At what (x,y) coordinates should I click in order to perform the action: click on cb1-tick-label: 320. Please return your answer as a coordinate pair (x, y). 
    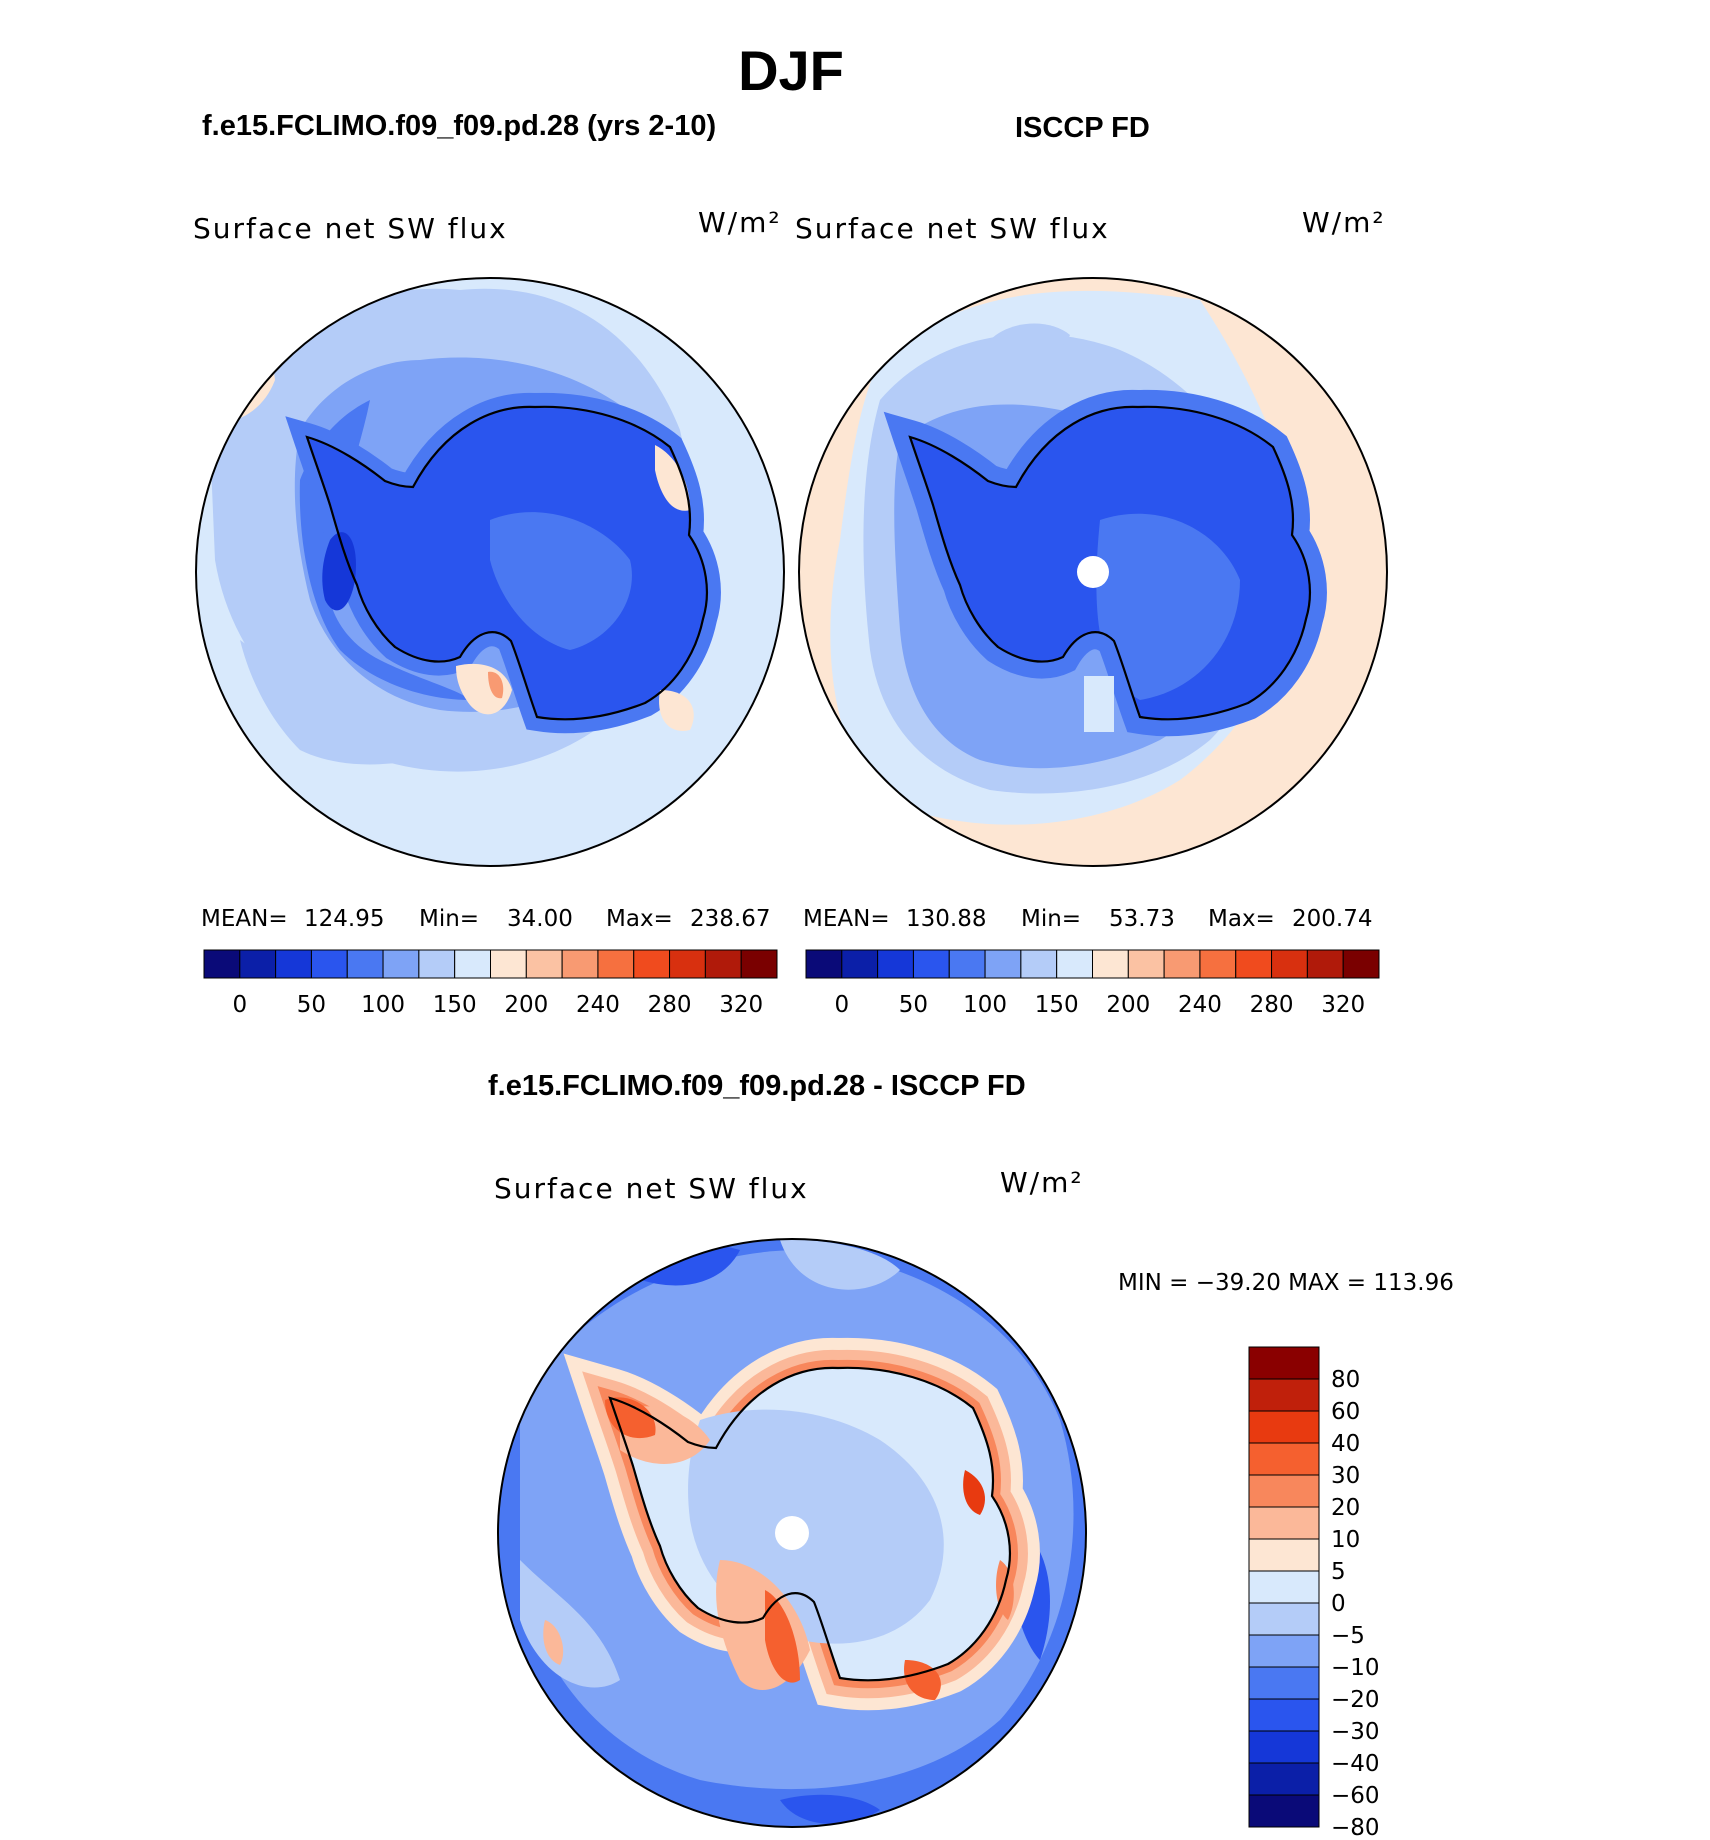
    Looking at the image, I should click on (741, 1005).